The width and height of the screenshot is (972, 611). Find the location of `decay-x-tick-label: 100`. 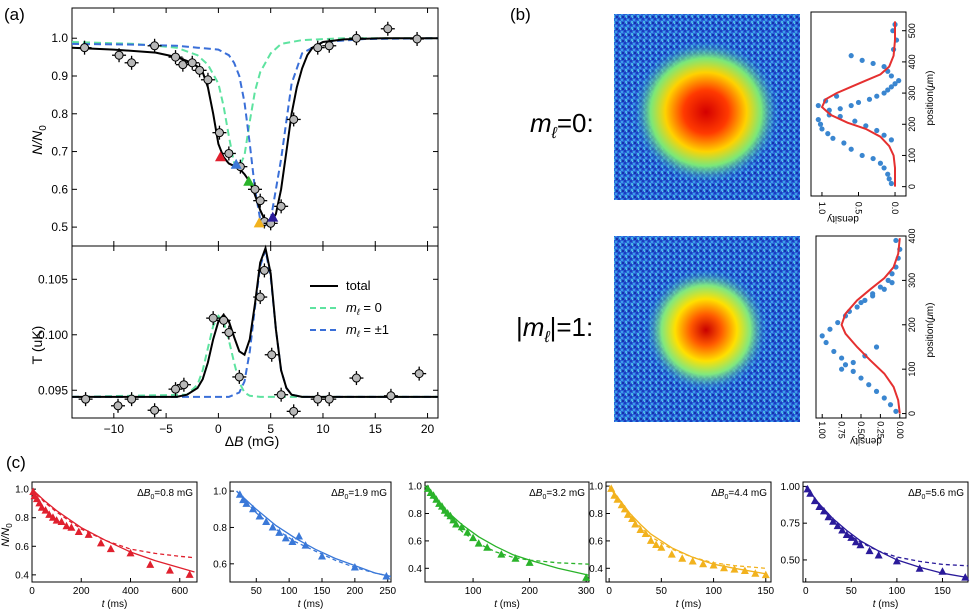

decay-x-tick-label: 100 is located at coordinates (897, 591).